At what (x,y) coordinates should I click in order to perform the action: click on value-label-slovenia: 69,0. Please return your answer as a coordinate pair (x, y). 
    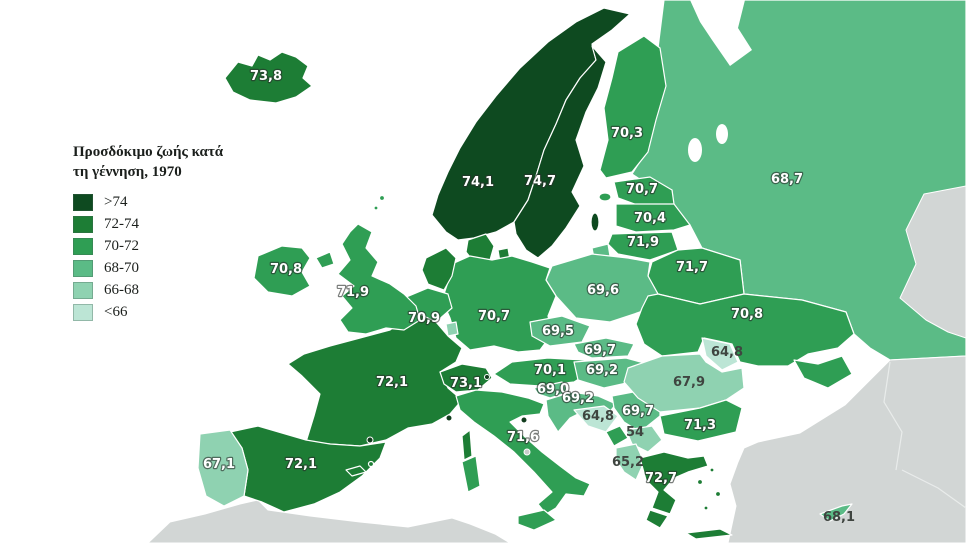
    Looking at the image, I should click on (553, 389).